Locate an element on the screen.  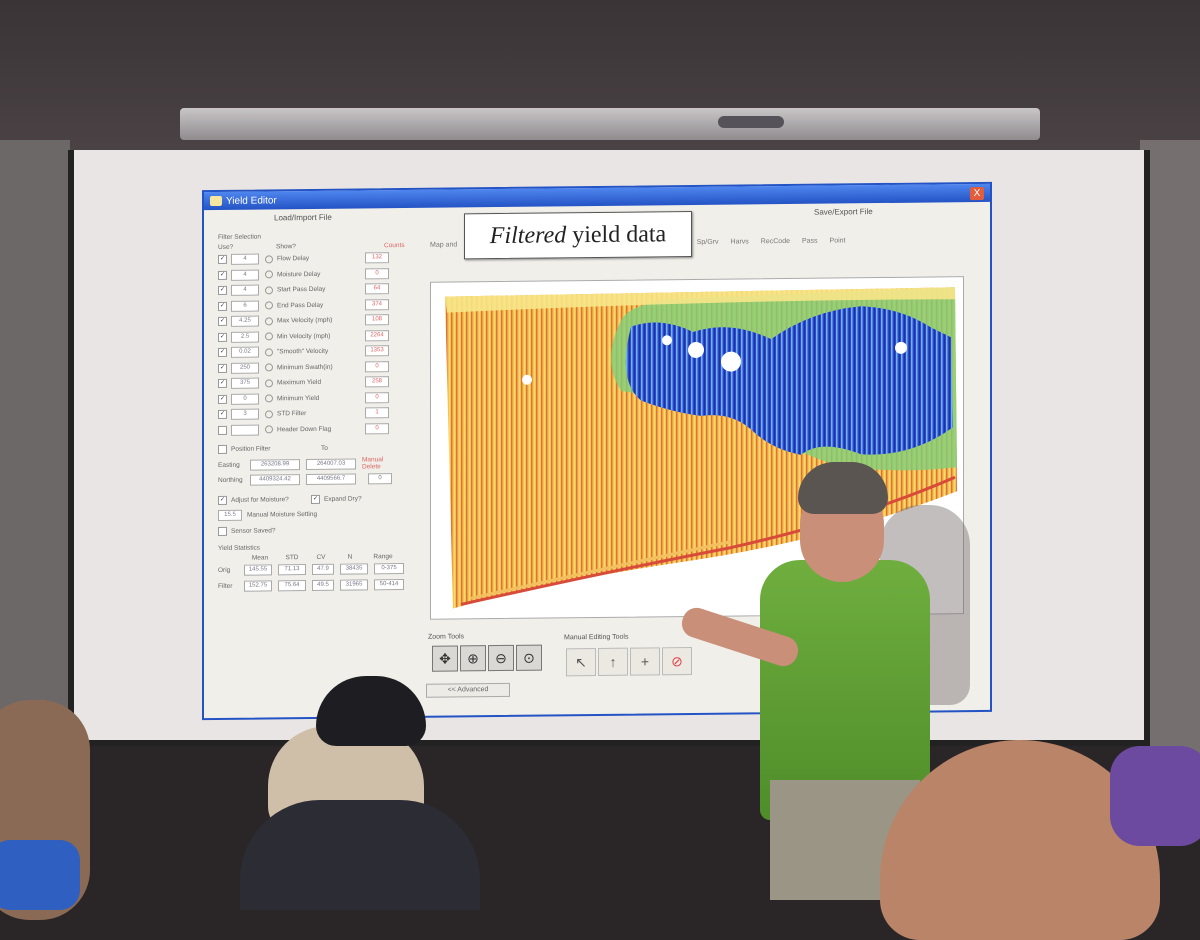
zoom-out-icon: ⊖ is located at coordinates (501, 658).